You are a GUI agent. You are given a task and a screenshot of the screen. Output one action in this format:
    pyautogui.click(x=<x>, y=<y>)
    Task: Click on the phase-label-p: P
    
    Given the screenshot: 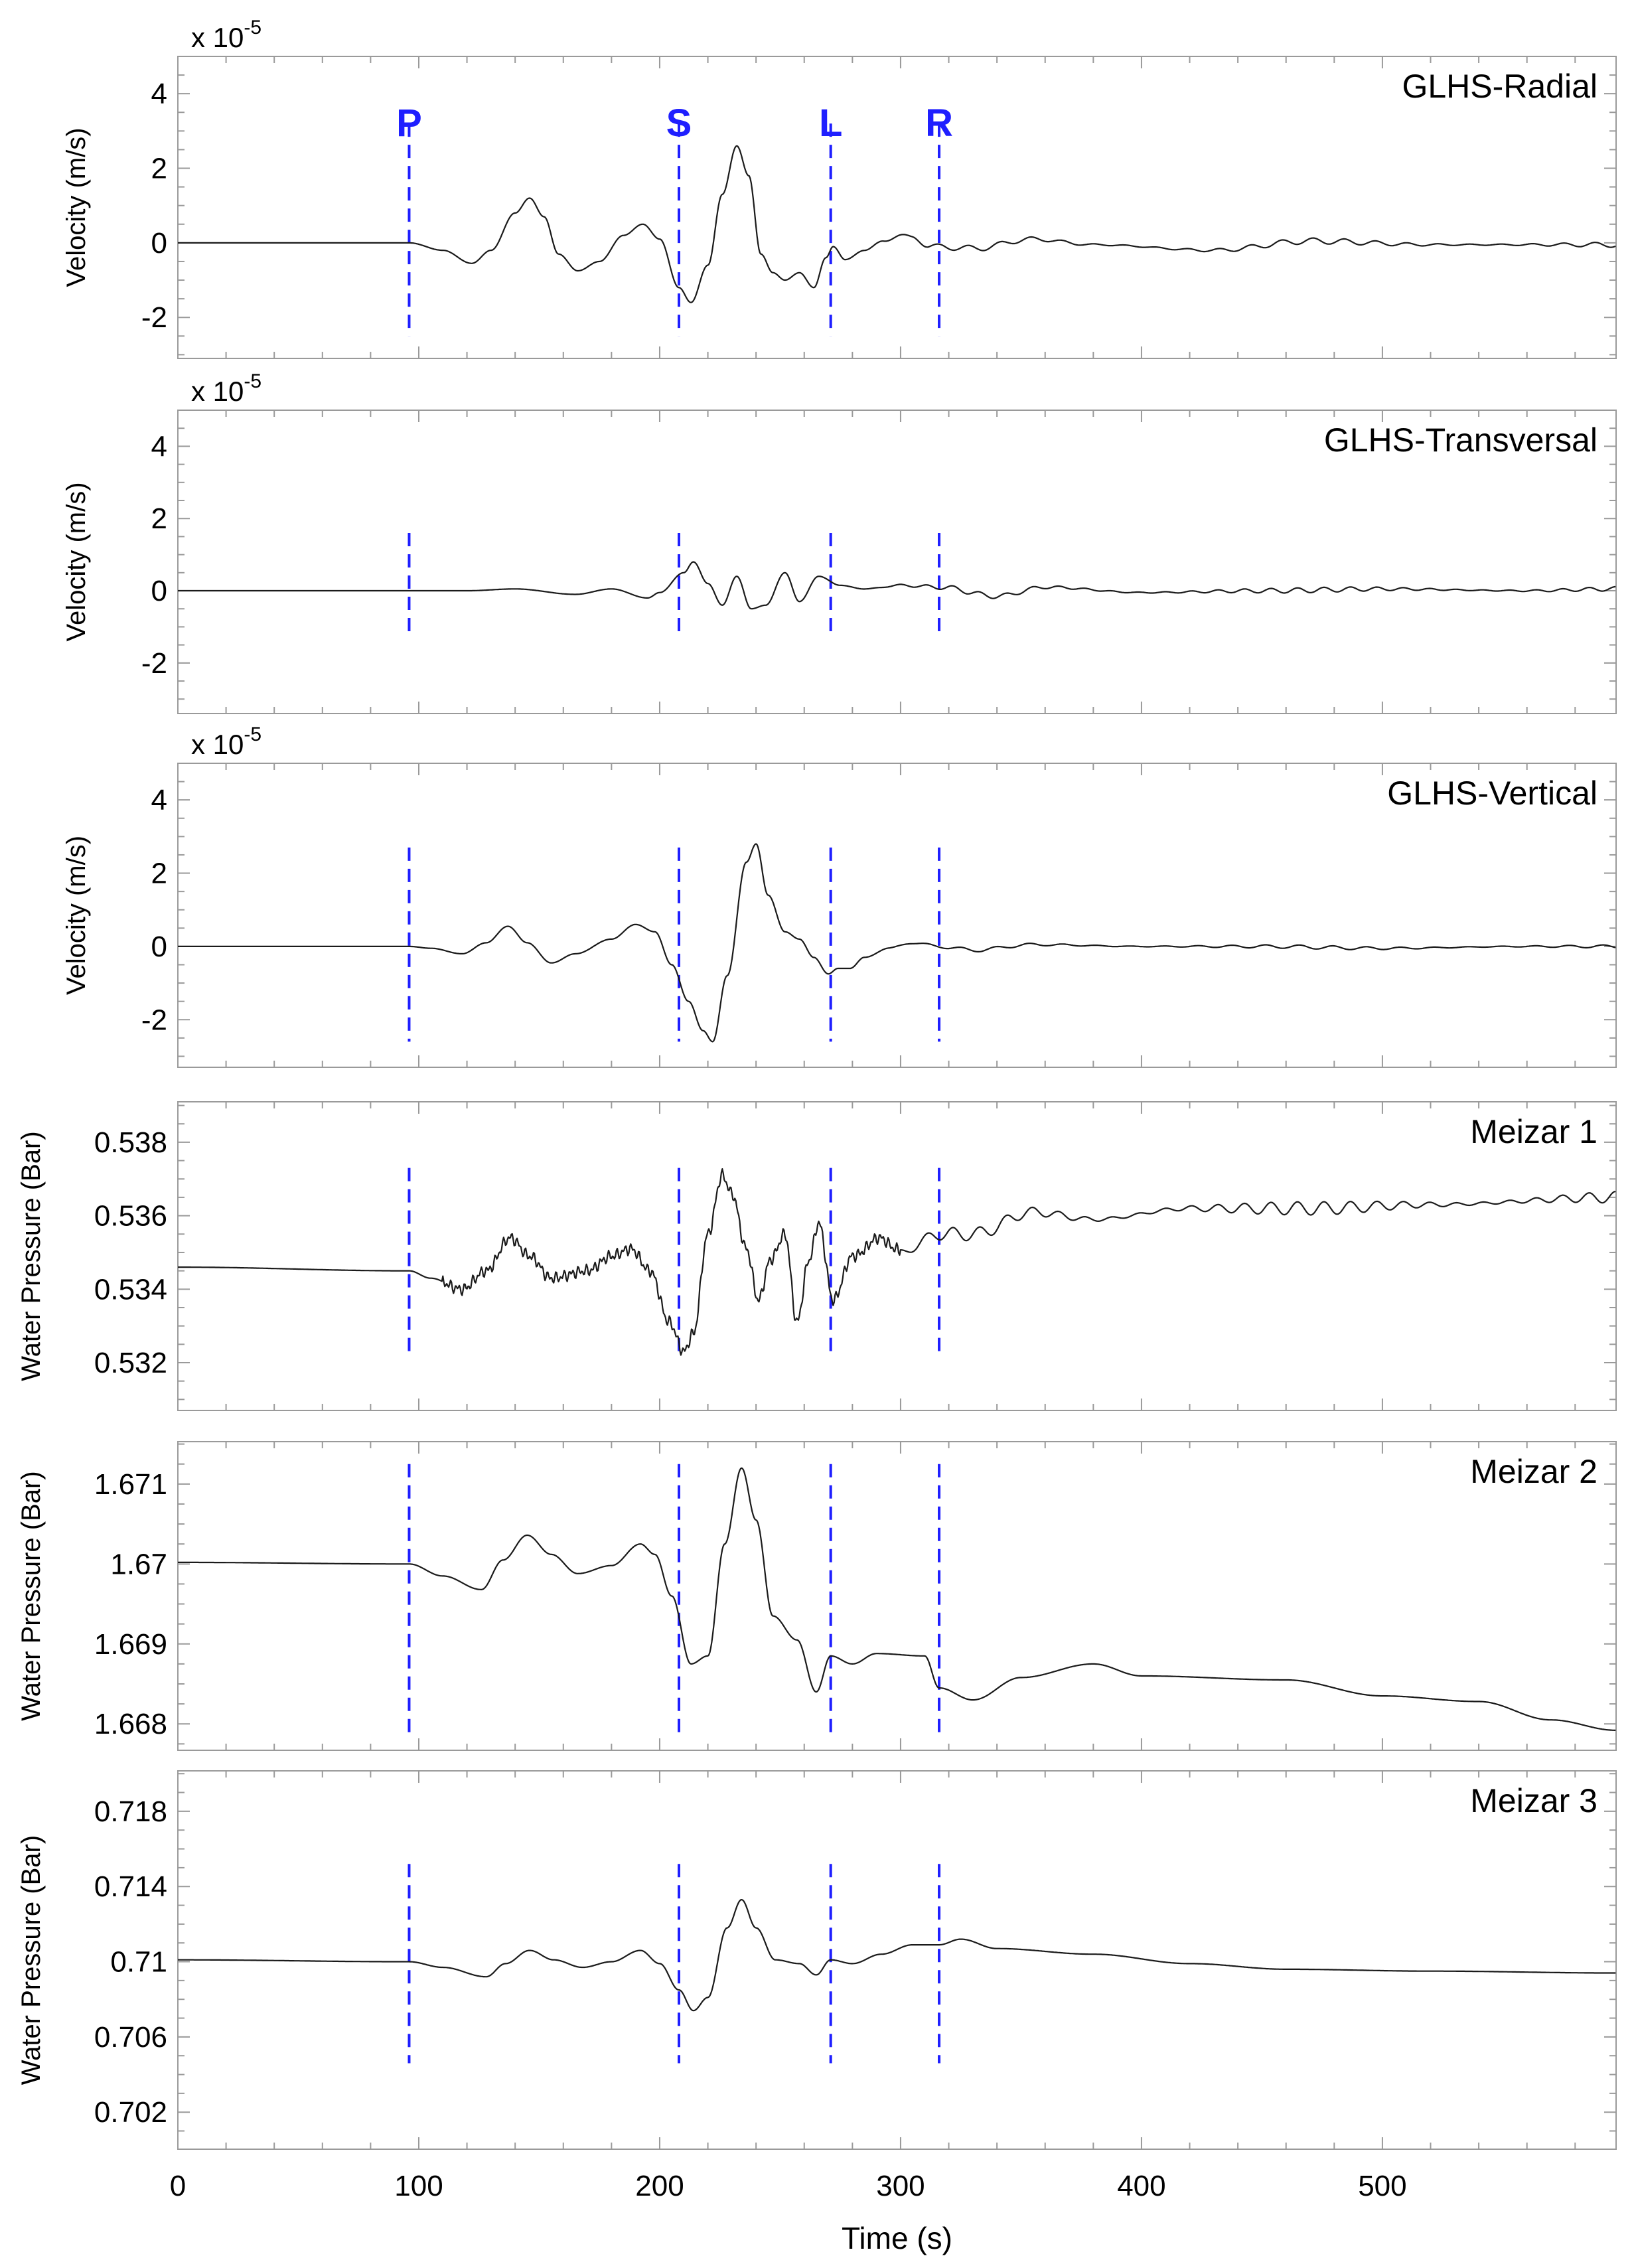 What is the action you would take?
    pyautogui.click(x=409, y=123)
    